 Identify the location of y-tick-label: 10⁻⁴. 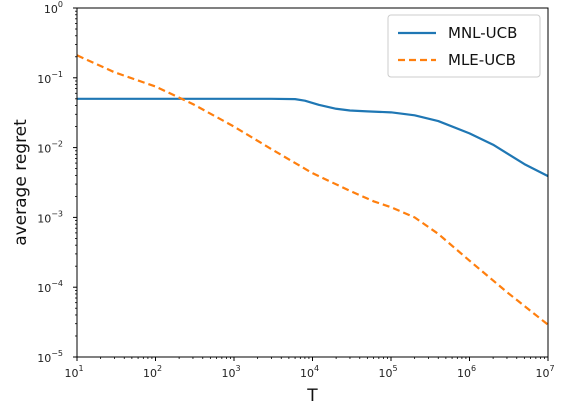
(50, 287).